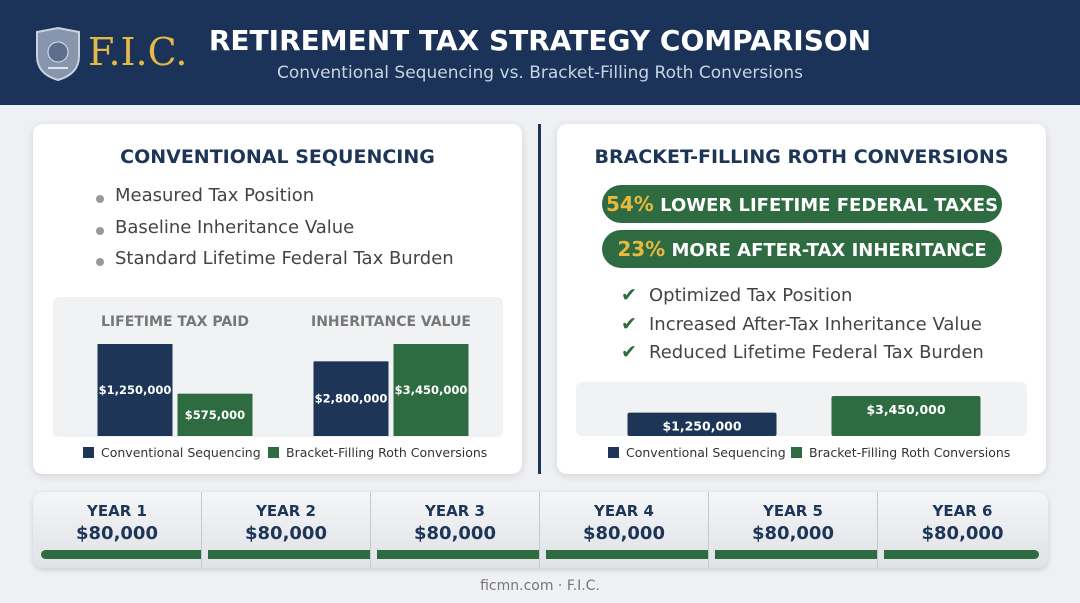 The width and height of the screenshot is (1080, 603). I want to click on logo-text: F.I.C., so click(138, 52).